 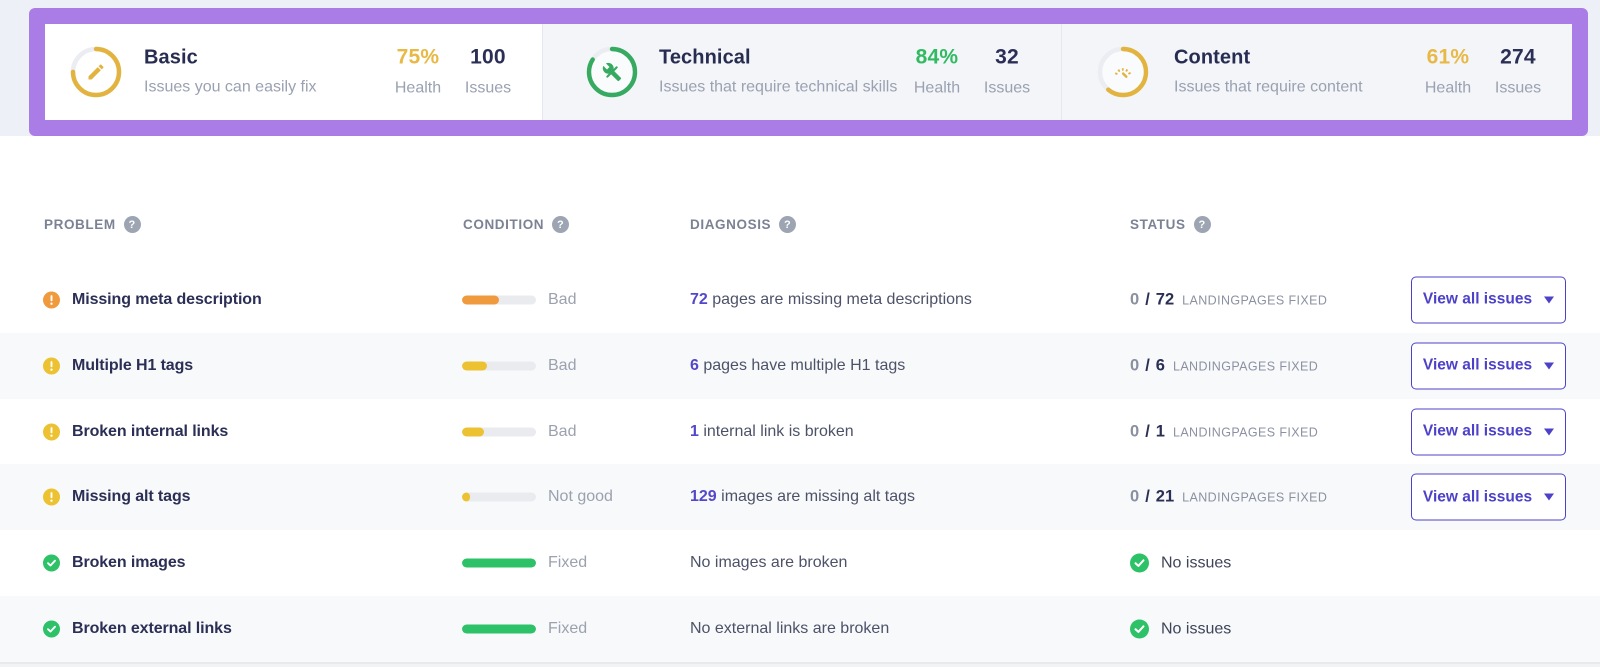 I want to click on problem-title: Broken images, so click(x=129, y=563).